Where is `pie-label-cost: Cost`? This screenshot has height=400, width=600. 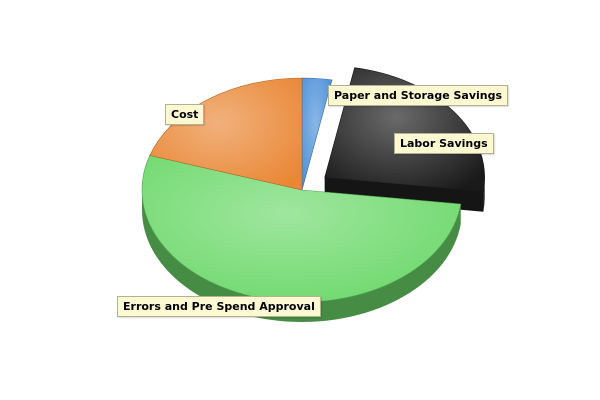
pie-label-cost: Cost is located at coordinates (185, 114).